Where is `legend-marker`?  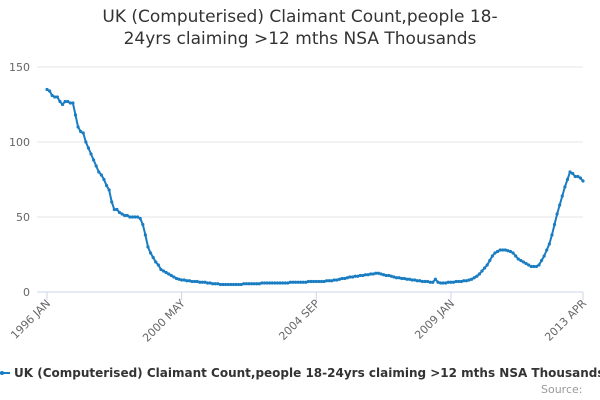
legend-marker is located at coordinates (2, 373).